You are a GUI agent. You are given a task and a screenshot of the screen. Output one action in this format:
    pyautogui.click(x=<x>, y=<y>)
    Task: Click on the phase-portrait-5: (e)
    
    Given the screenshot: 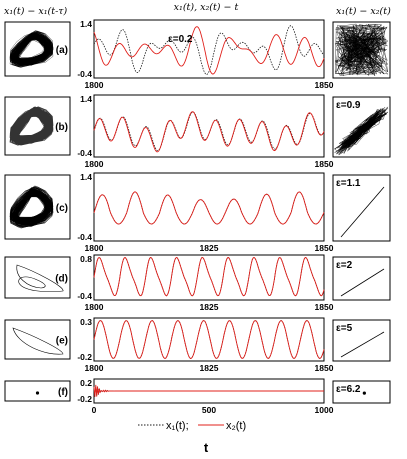 What is the action you would take?
    pyautogui.click(x=37, y=339)
    